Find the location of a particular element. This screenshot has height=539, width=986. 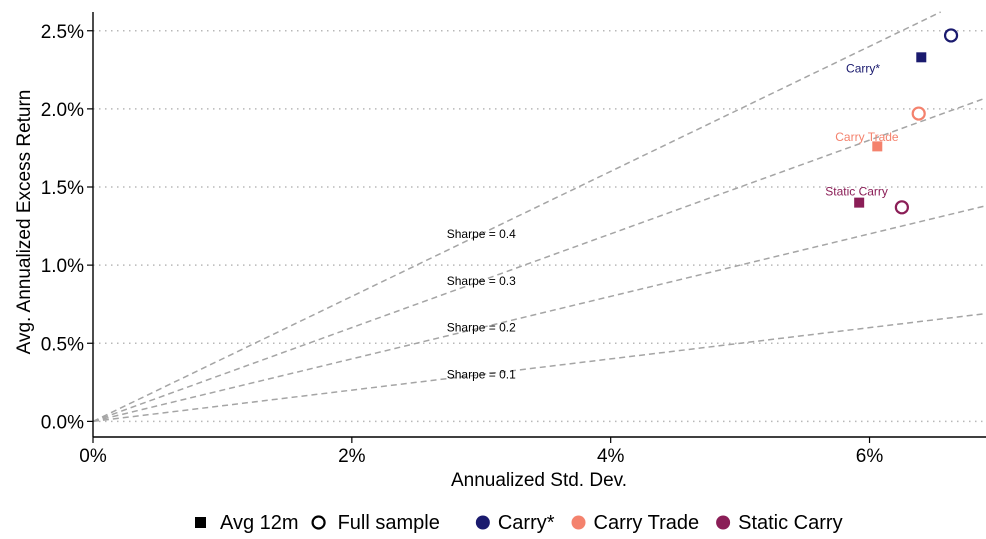

legend-color-label: Carry* is located at coordinates (526, 523).